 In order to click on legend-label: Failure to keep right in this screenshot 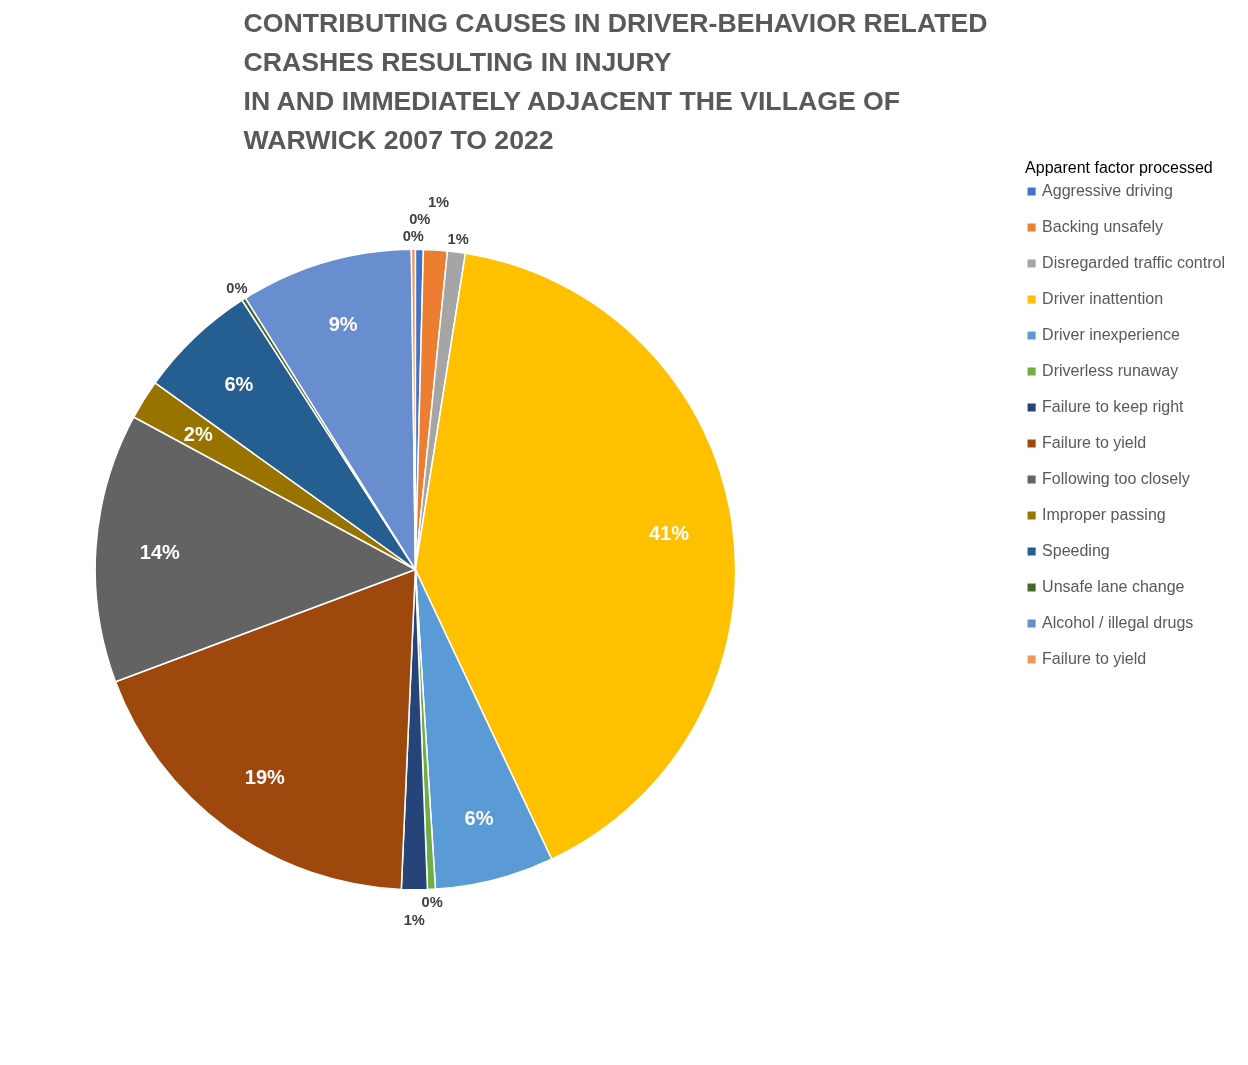, I will do `click(1113, 407)`.